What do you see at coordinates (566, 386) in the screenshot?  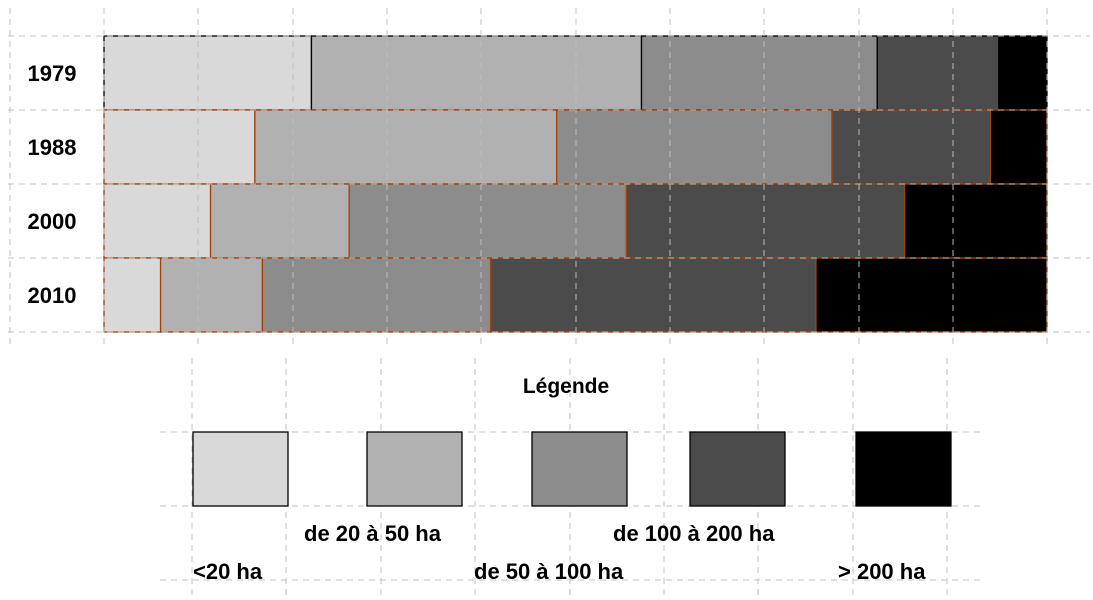 I see `legend-title: Légende` at bounding box center [566, 386].